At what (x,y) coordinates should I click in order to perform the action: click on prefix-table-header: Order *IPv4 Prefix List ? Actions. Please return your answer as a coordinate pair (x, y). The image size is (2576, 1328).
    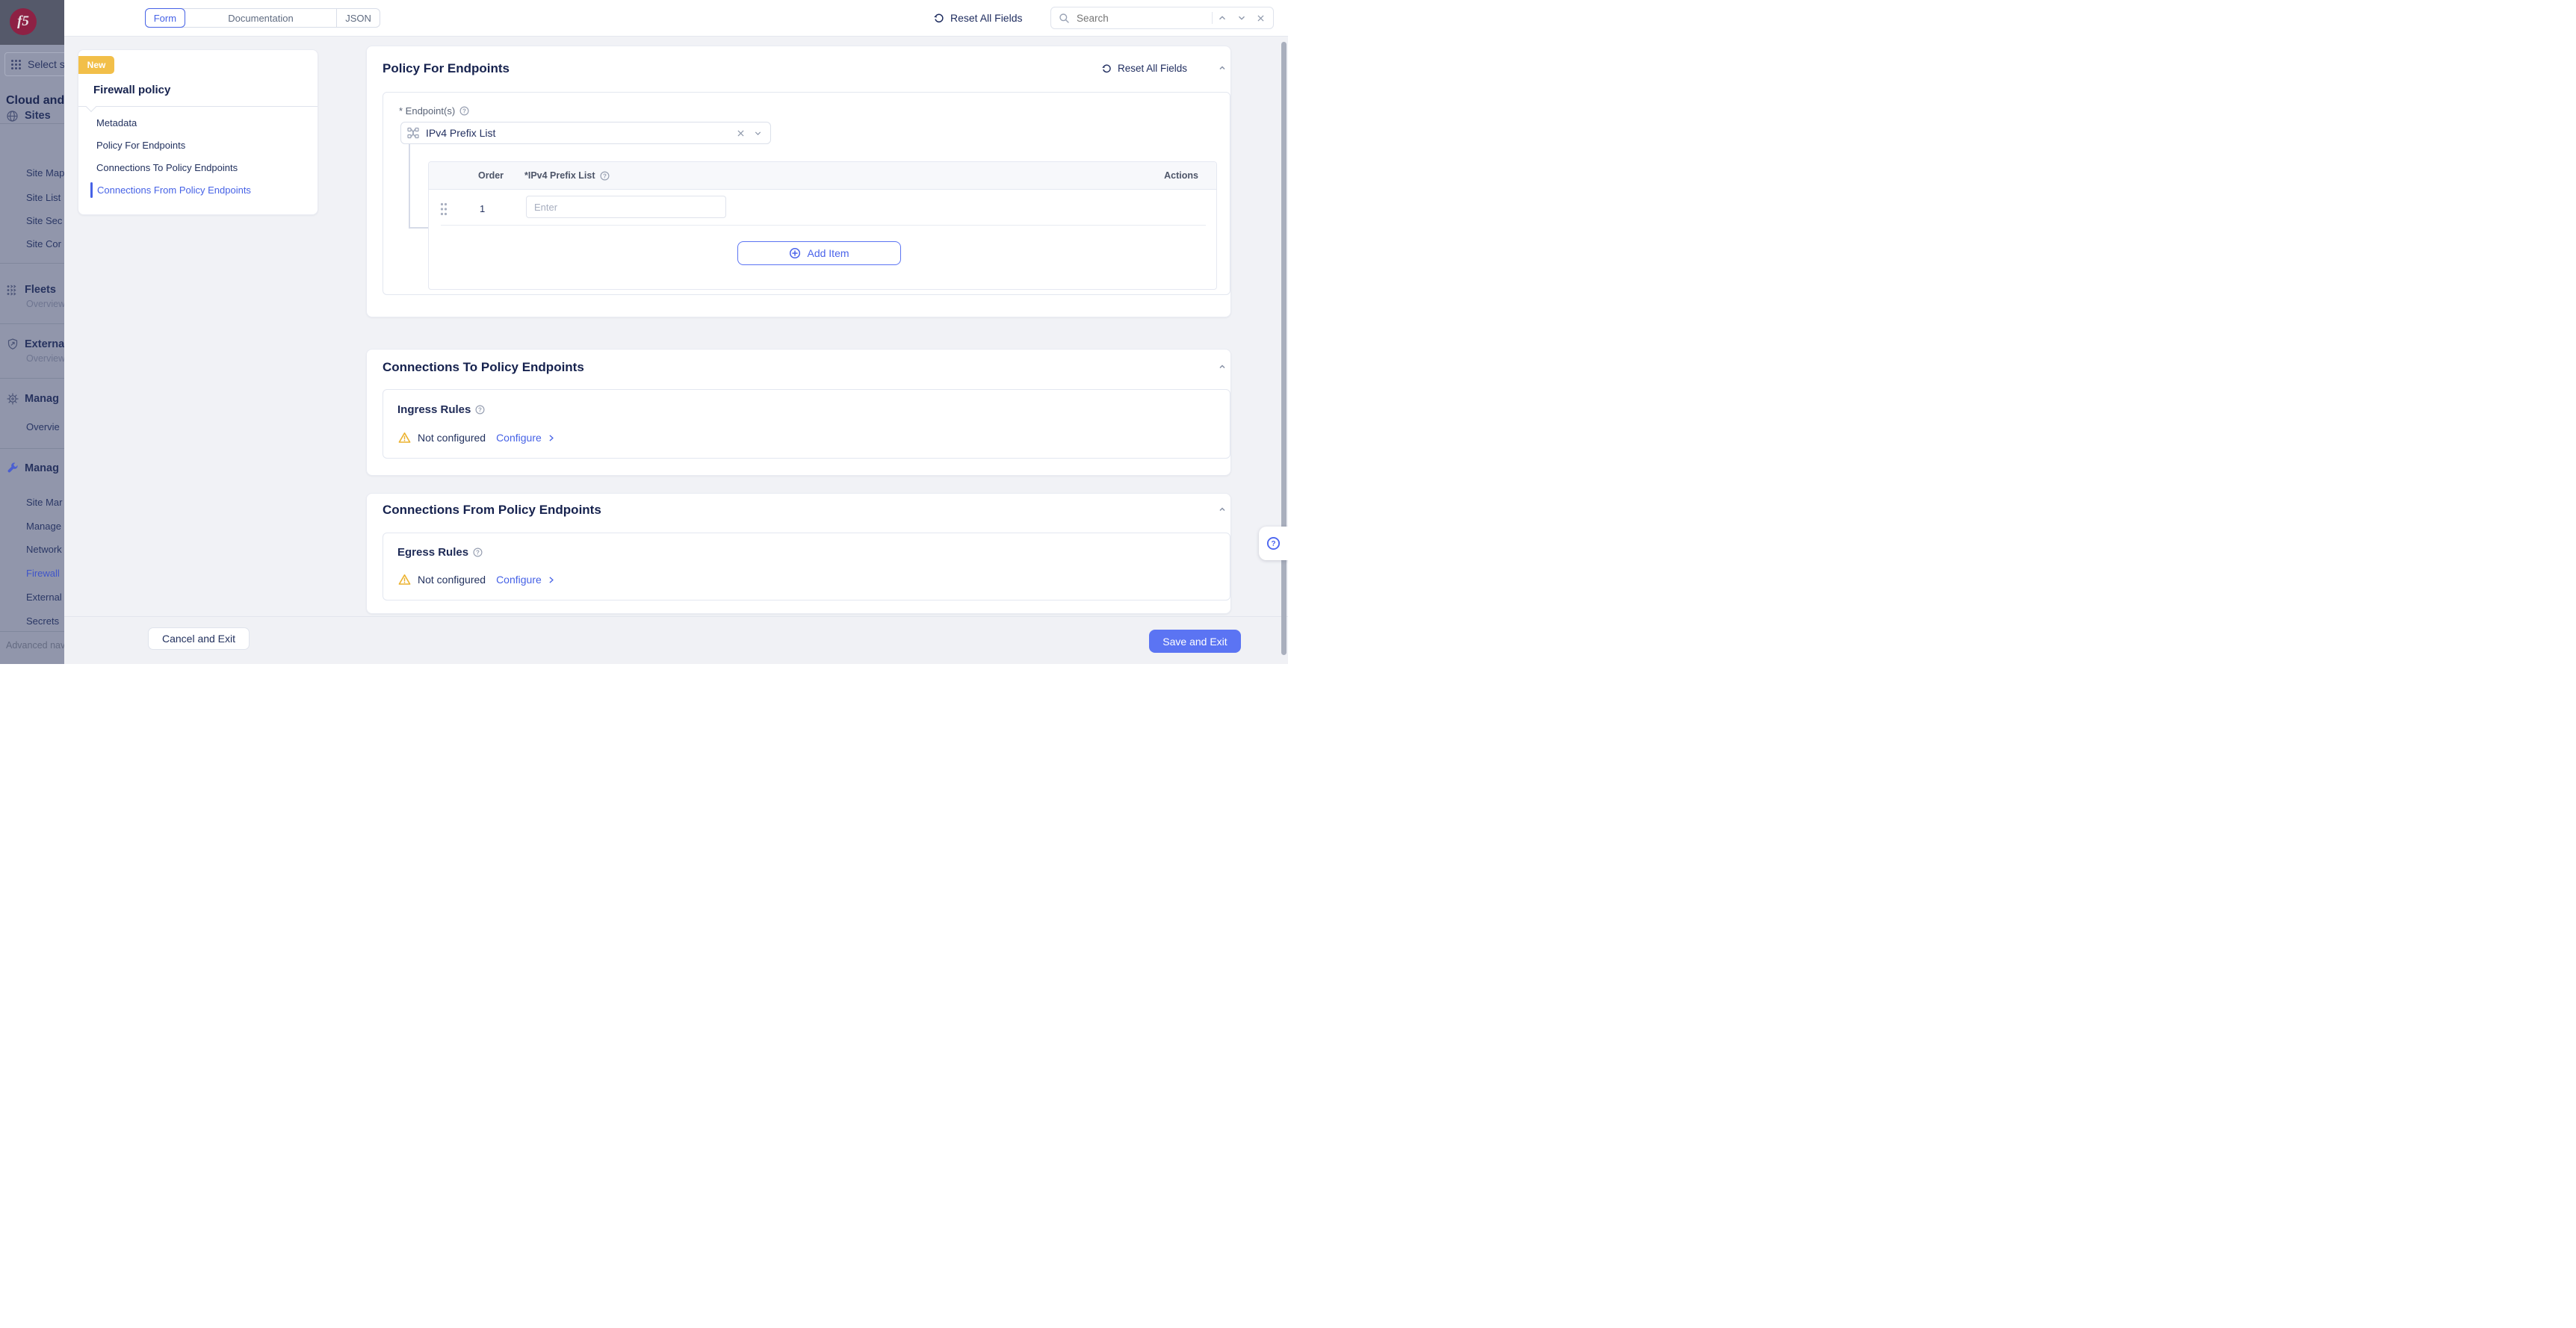
    Looking at the image, I should click on (822, 176).